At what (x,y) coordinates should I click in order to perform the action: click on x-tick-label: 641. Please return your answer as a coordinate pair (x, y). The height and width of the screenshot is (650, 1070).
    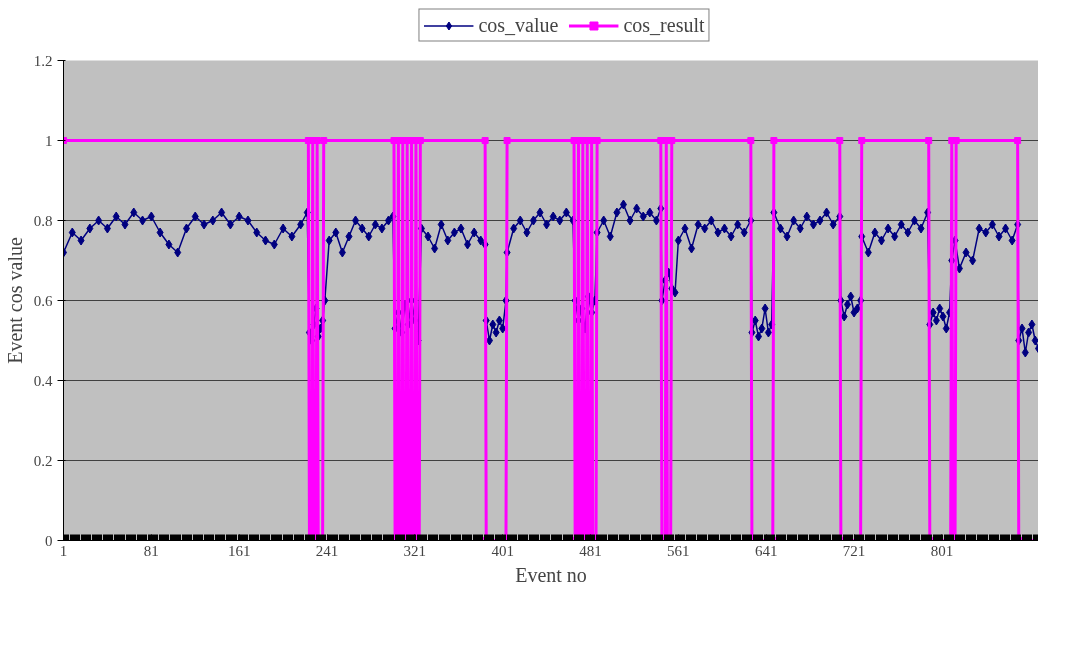
    Looking at the image, I should click on (766, 550).